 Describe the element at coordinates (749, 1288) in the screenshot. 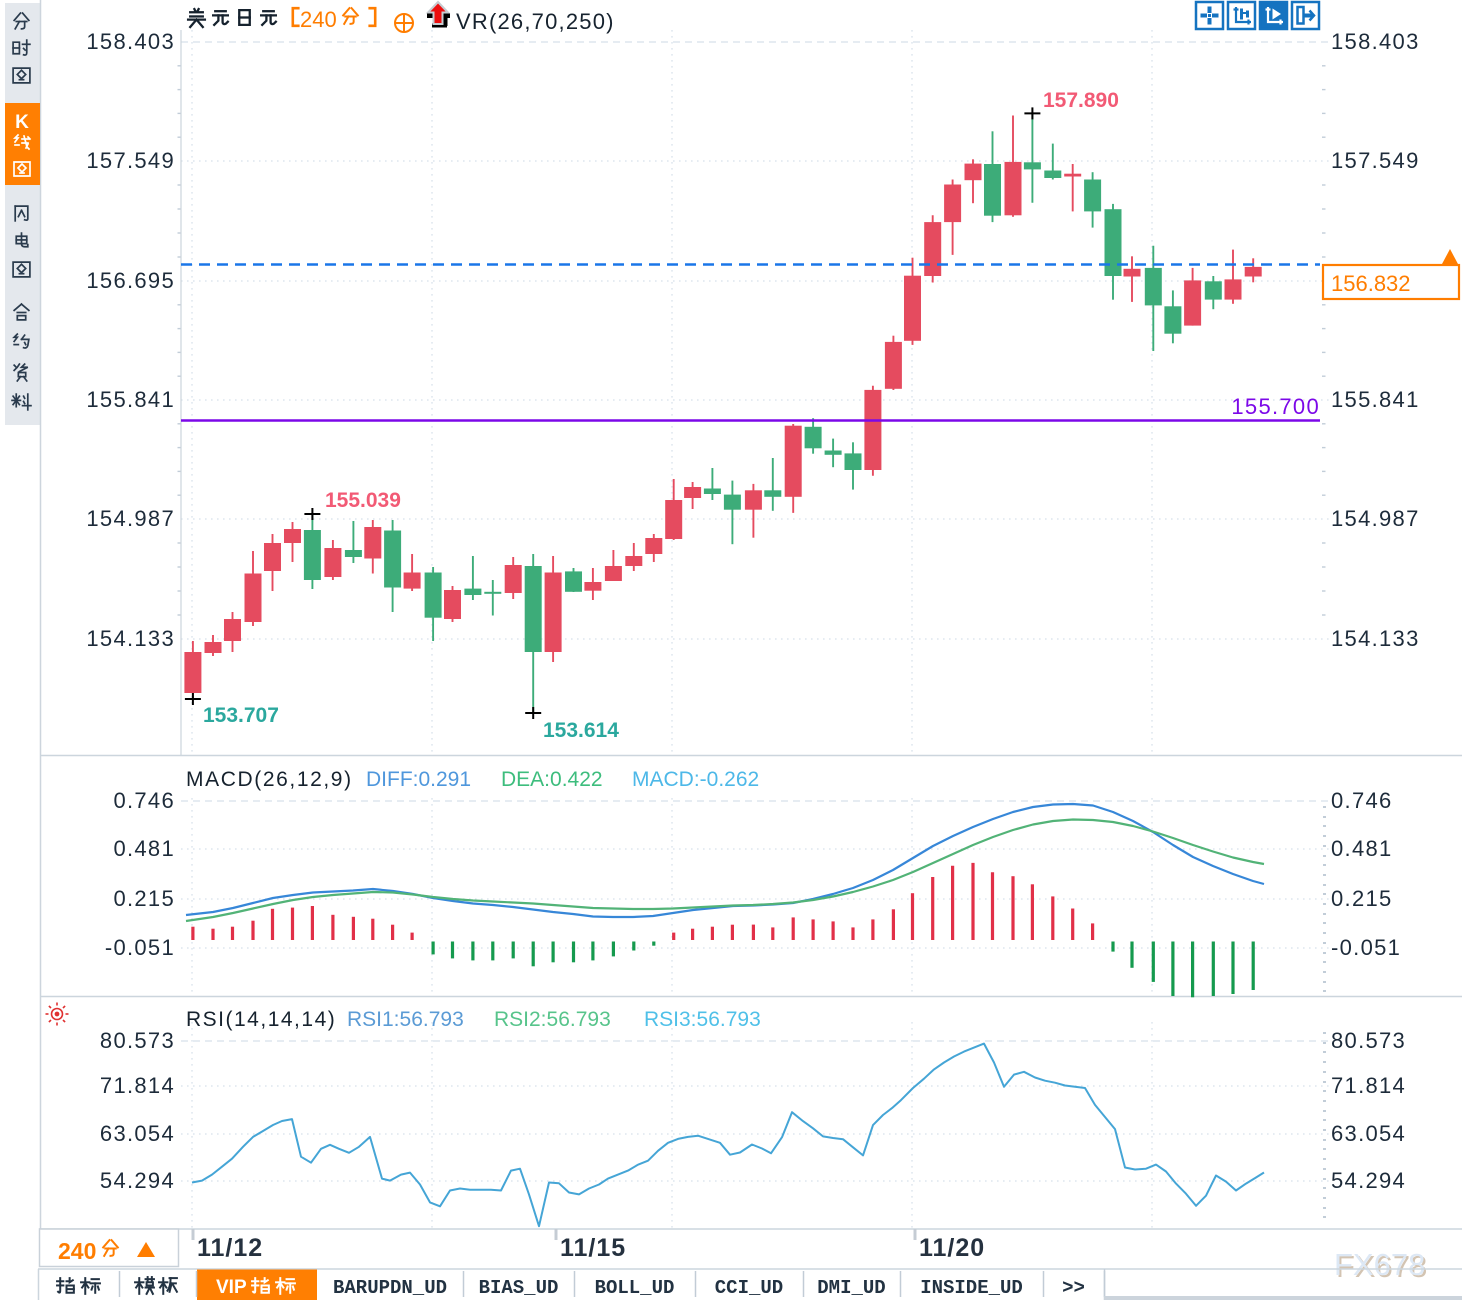

I see `svg-text: CCI_UD` at that location.